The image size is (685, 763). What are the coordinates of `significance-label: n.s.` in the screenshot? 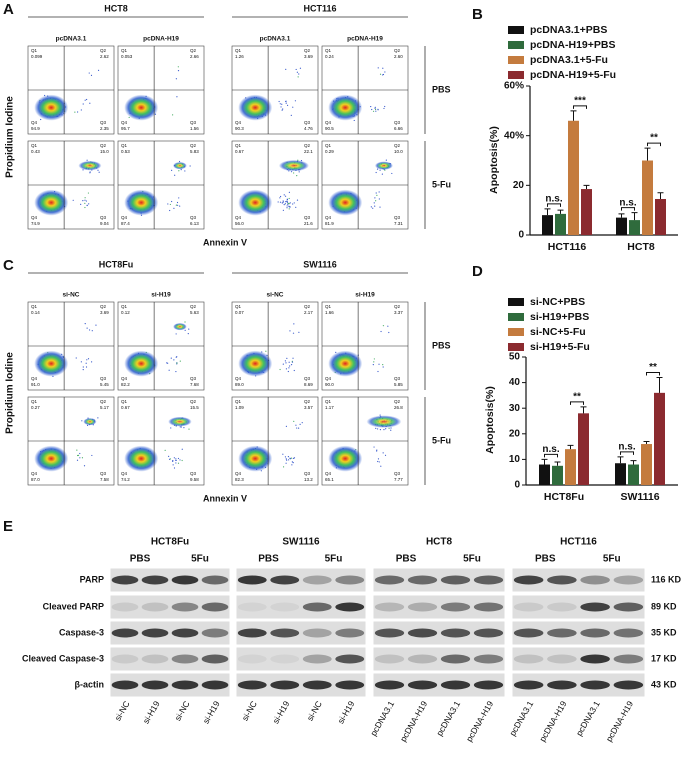 It's located at (627, 202).